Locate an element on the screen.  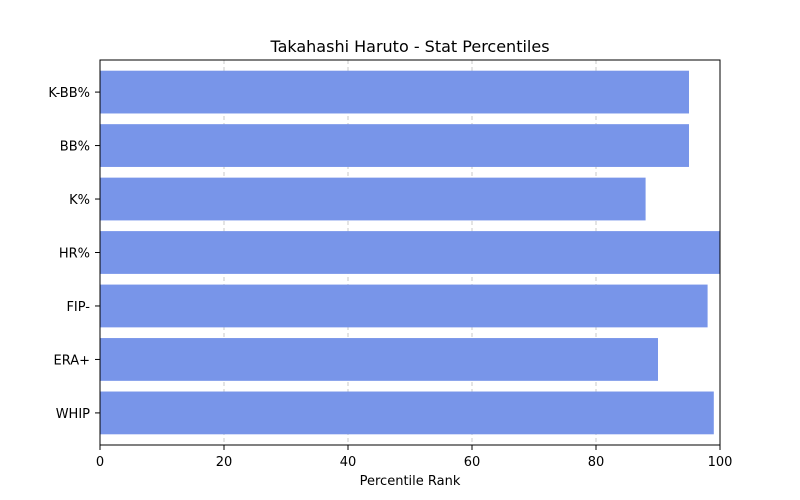
y-tick-label: HR% is located at coordinates (74, 254).